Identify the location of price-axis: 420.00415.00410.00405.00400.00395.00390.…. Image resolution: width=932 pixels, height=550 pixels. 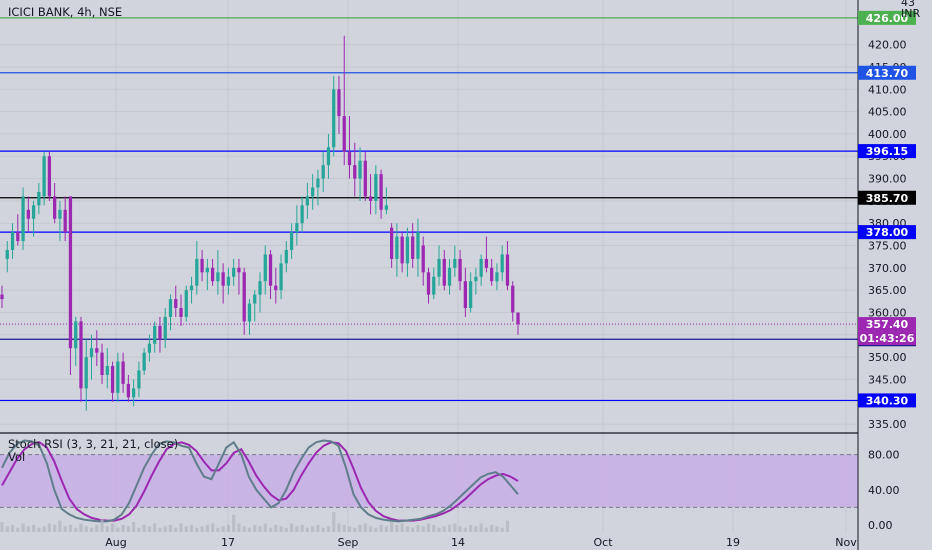
(887, 235).